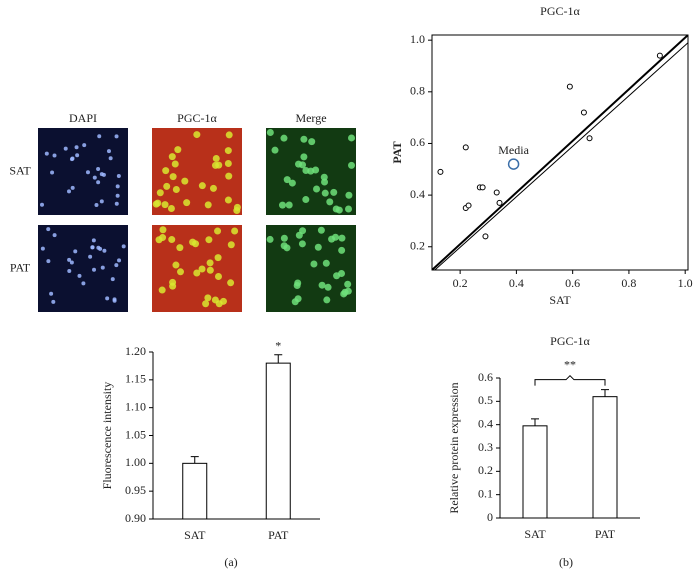 The height and width of the screenshot is (586, 697). I want to click on y-tick-label: 0.5, so click(485, 400).